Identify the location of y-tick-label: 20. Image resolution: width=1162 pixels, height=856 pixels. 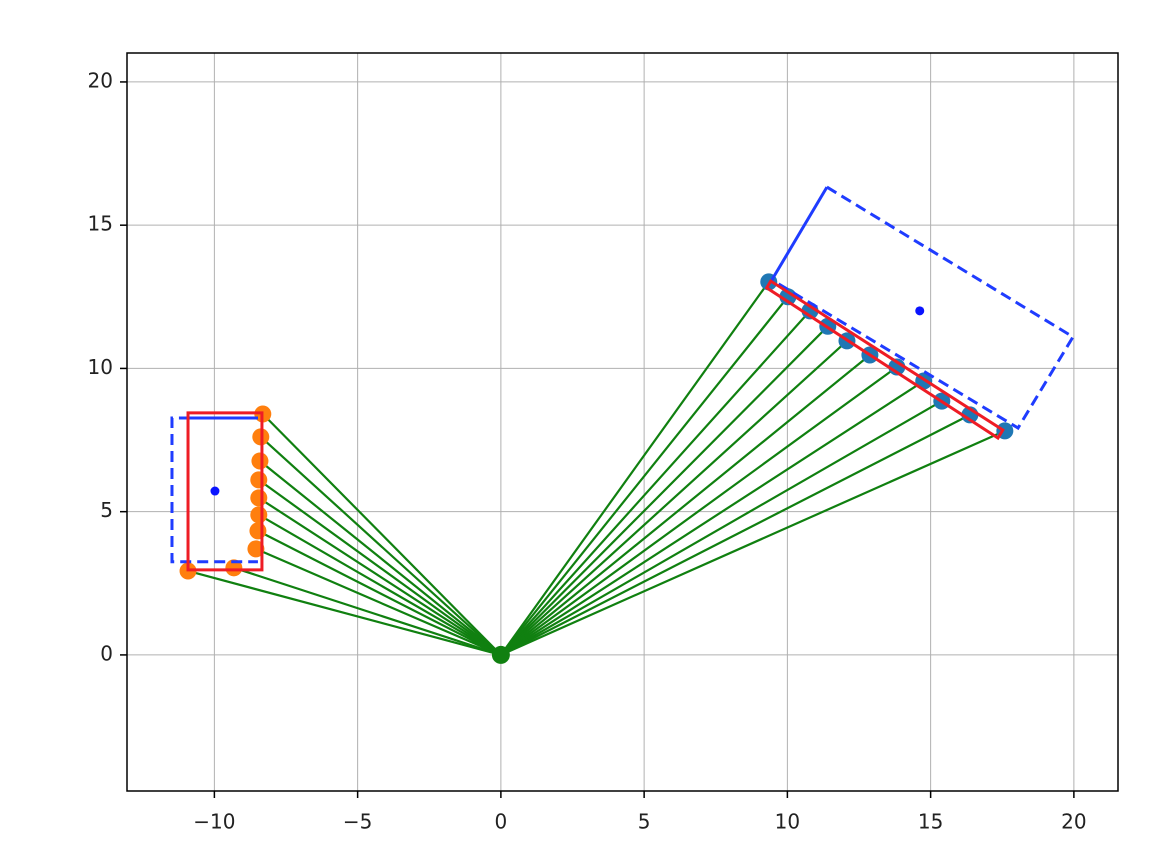
(100, 80).